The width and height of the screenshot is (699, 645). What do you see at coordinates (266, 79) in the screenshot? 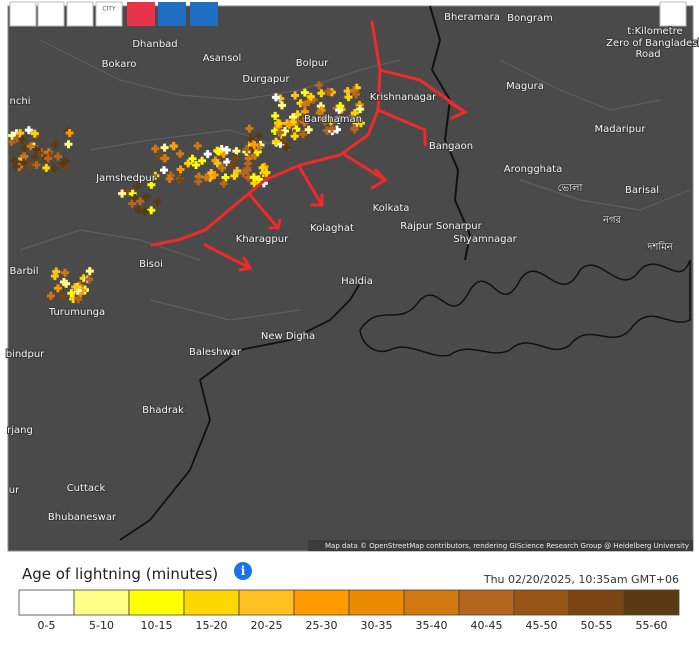
I see `place-label: Durgapur` at bounding box center [266, 79].